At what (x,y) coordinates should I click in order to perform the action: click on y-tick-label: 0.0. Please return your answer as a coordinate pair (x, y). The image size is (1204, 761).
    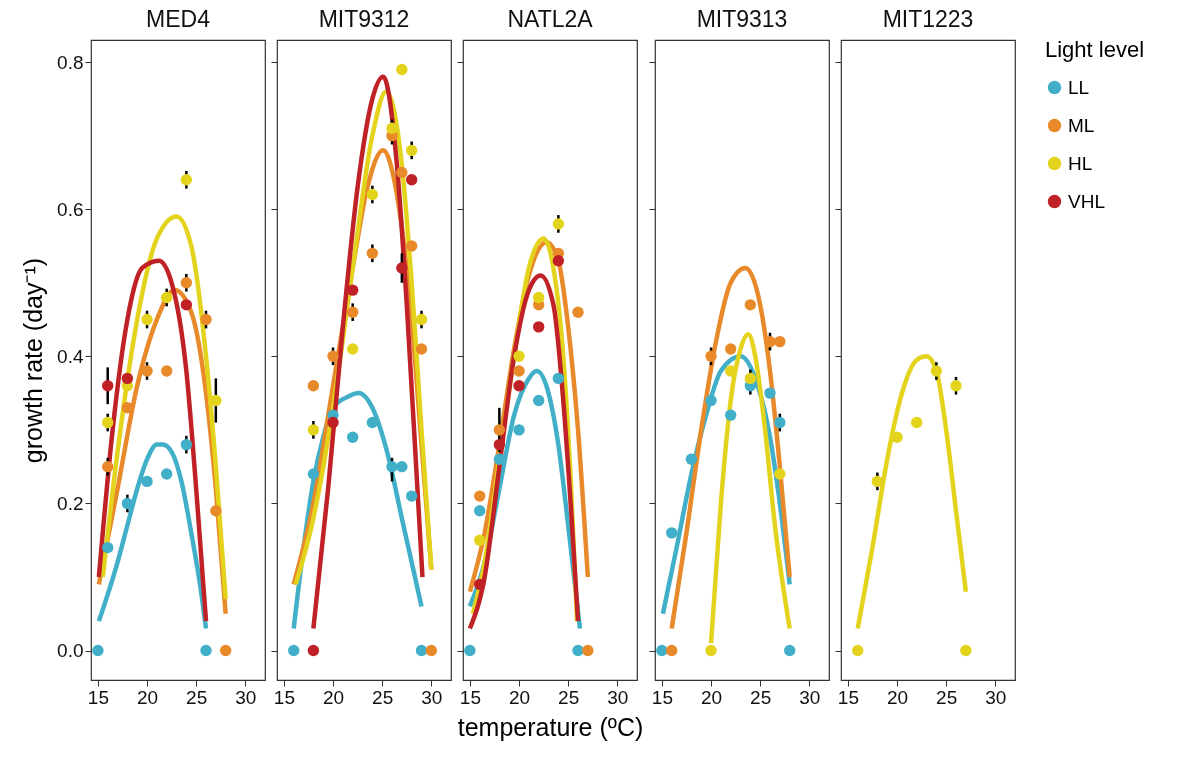
    Looking at the image, I should click on (70, 651).